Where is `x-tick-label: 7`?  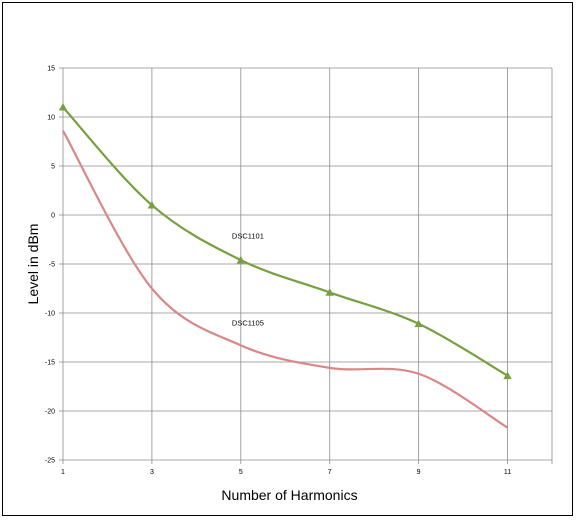
x-tick-label: 7 is located at coordinates (330, 472).